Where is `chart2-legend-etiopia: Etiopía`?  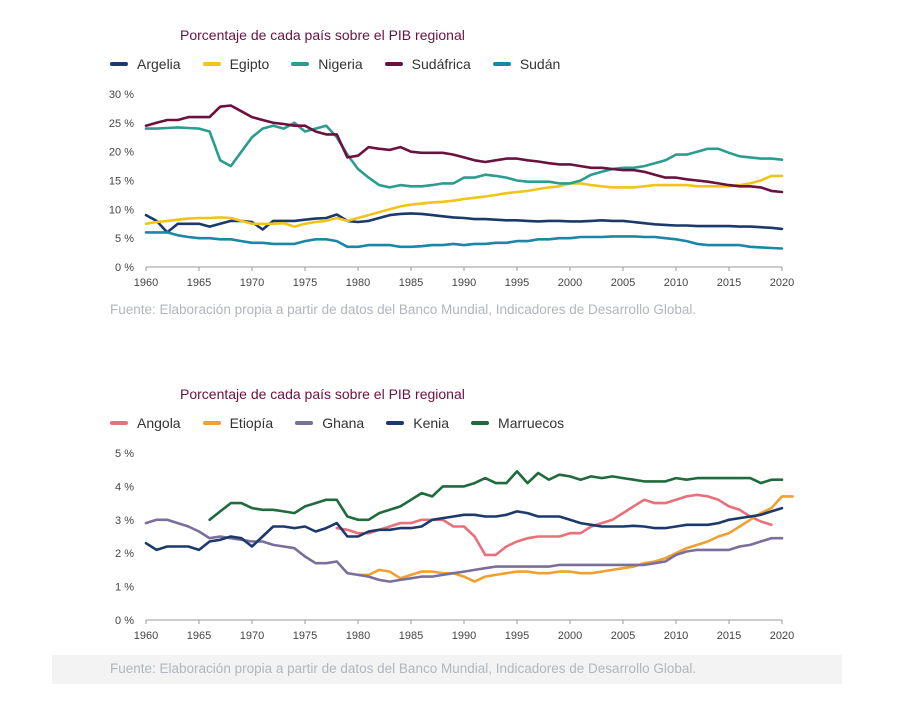 chart2-legend-etiopia: Etiopía is located at coordinates (238, 423).